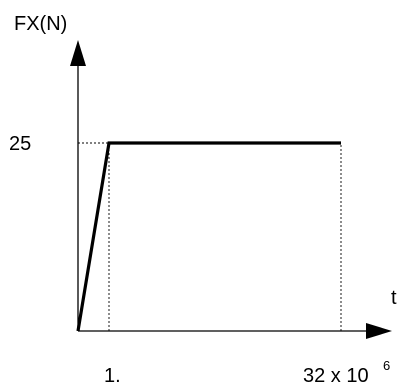 The image size is (407, 387). What do you see at coordinates (112, 376) in the screenshot?
I see `x-tick-label-1: 1.` at bounding box center [112, 376].